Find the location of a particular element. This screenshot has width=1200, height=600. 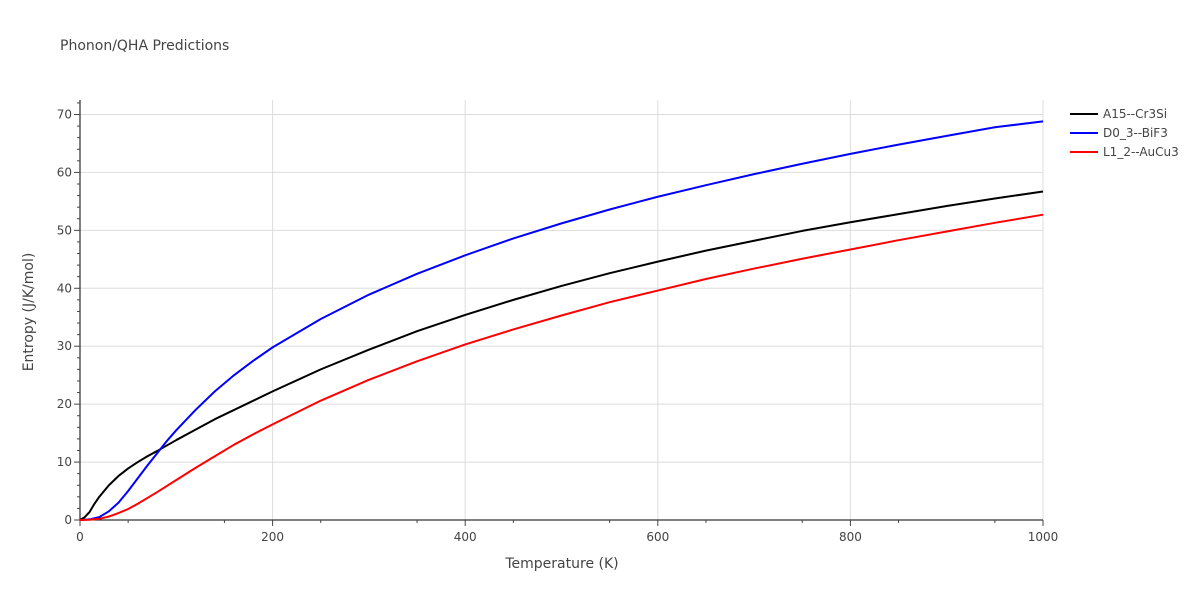

legend-label: A15--Cr3Si is located at coordinates (1135, 114).